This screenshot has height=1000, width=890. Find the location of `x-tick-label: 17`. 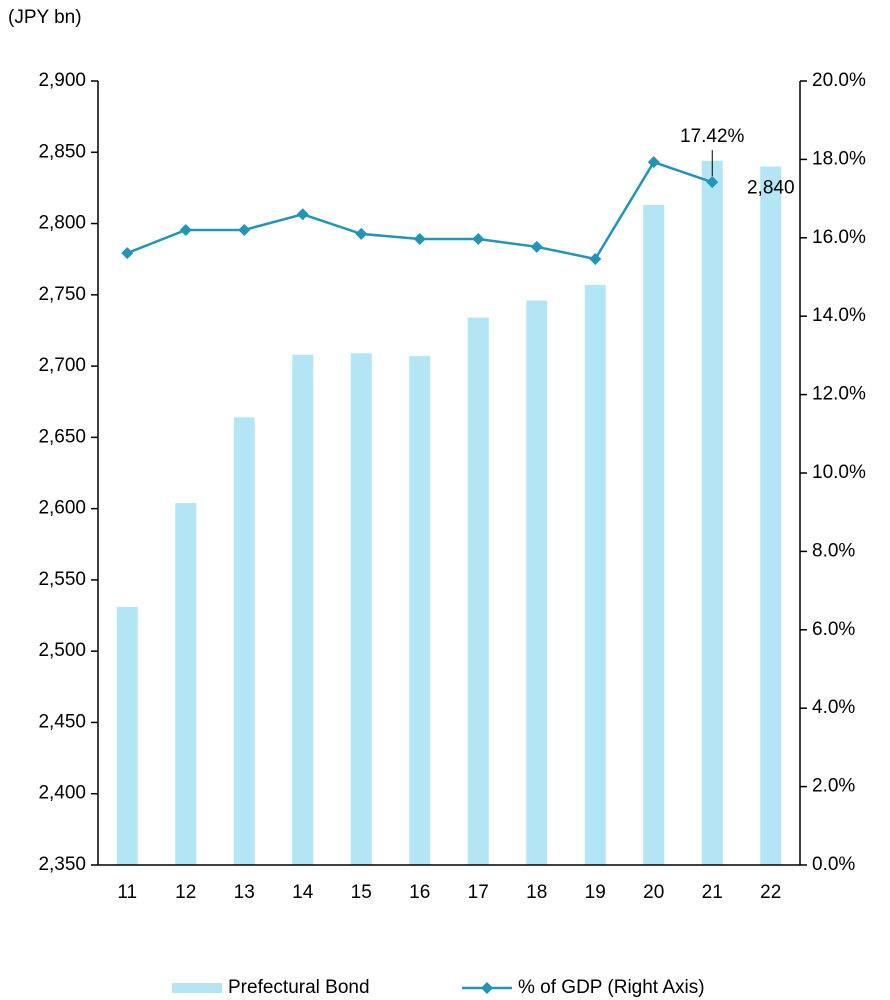

x-tick-label: 17 is located at coordinates (478, 892).